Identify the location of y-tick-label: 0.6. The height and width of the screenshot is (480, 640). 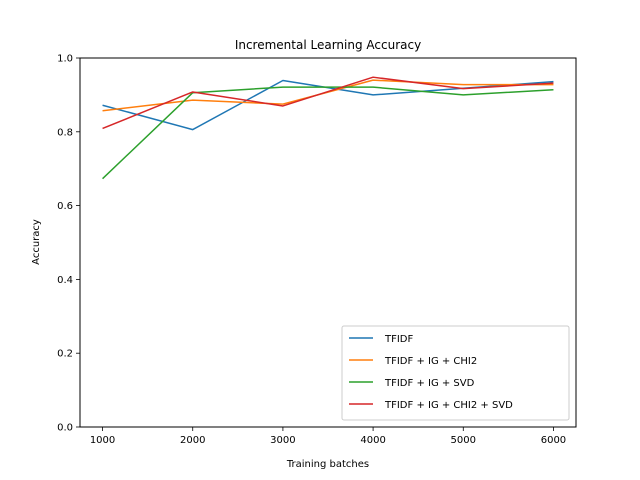
(65, 206).